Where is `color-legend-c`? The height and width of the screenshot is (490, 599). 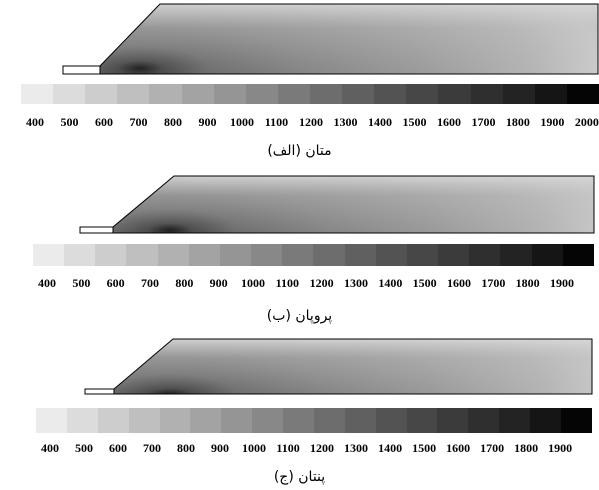 color-legend-c is located at coordinates (314, 420).